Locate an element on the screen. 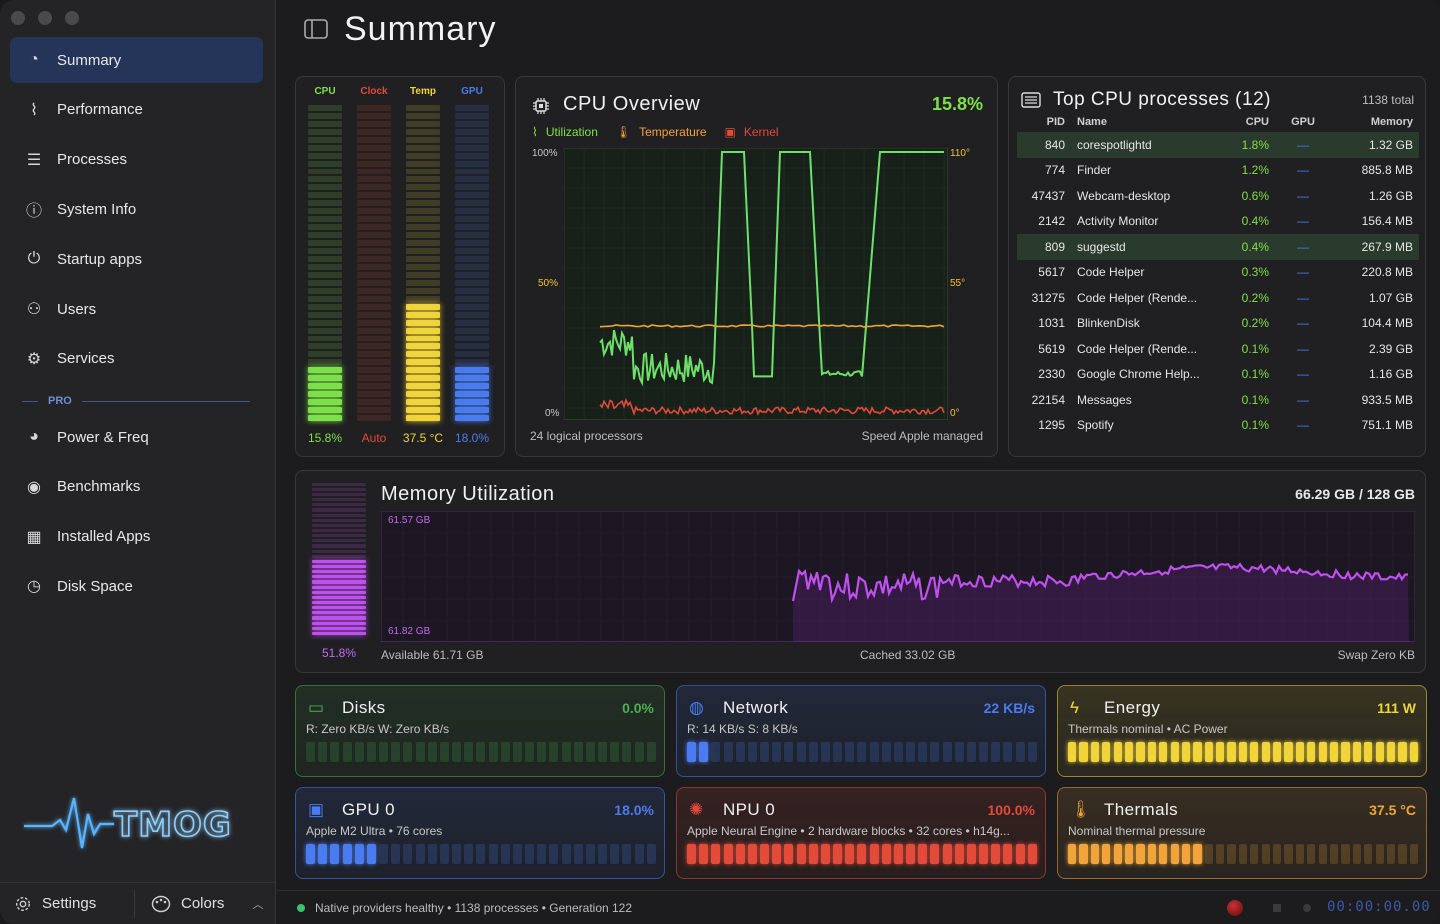 This screenshot has width=1440, height=924. process-mem: 1.32 GB is located at coordinates (1390, 144).